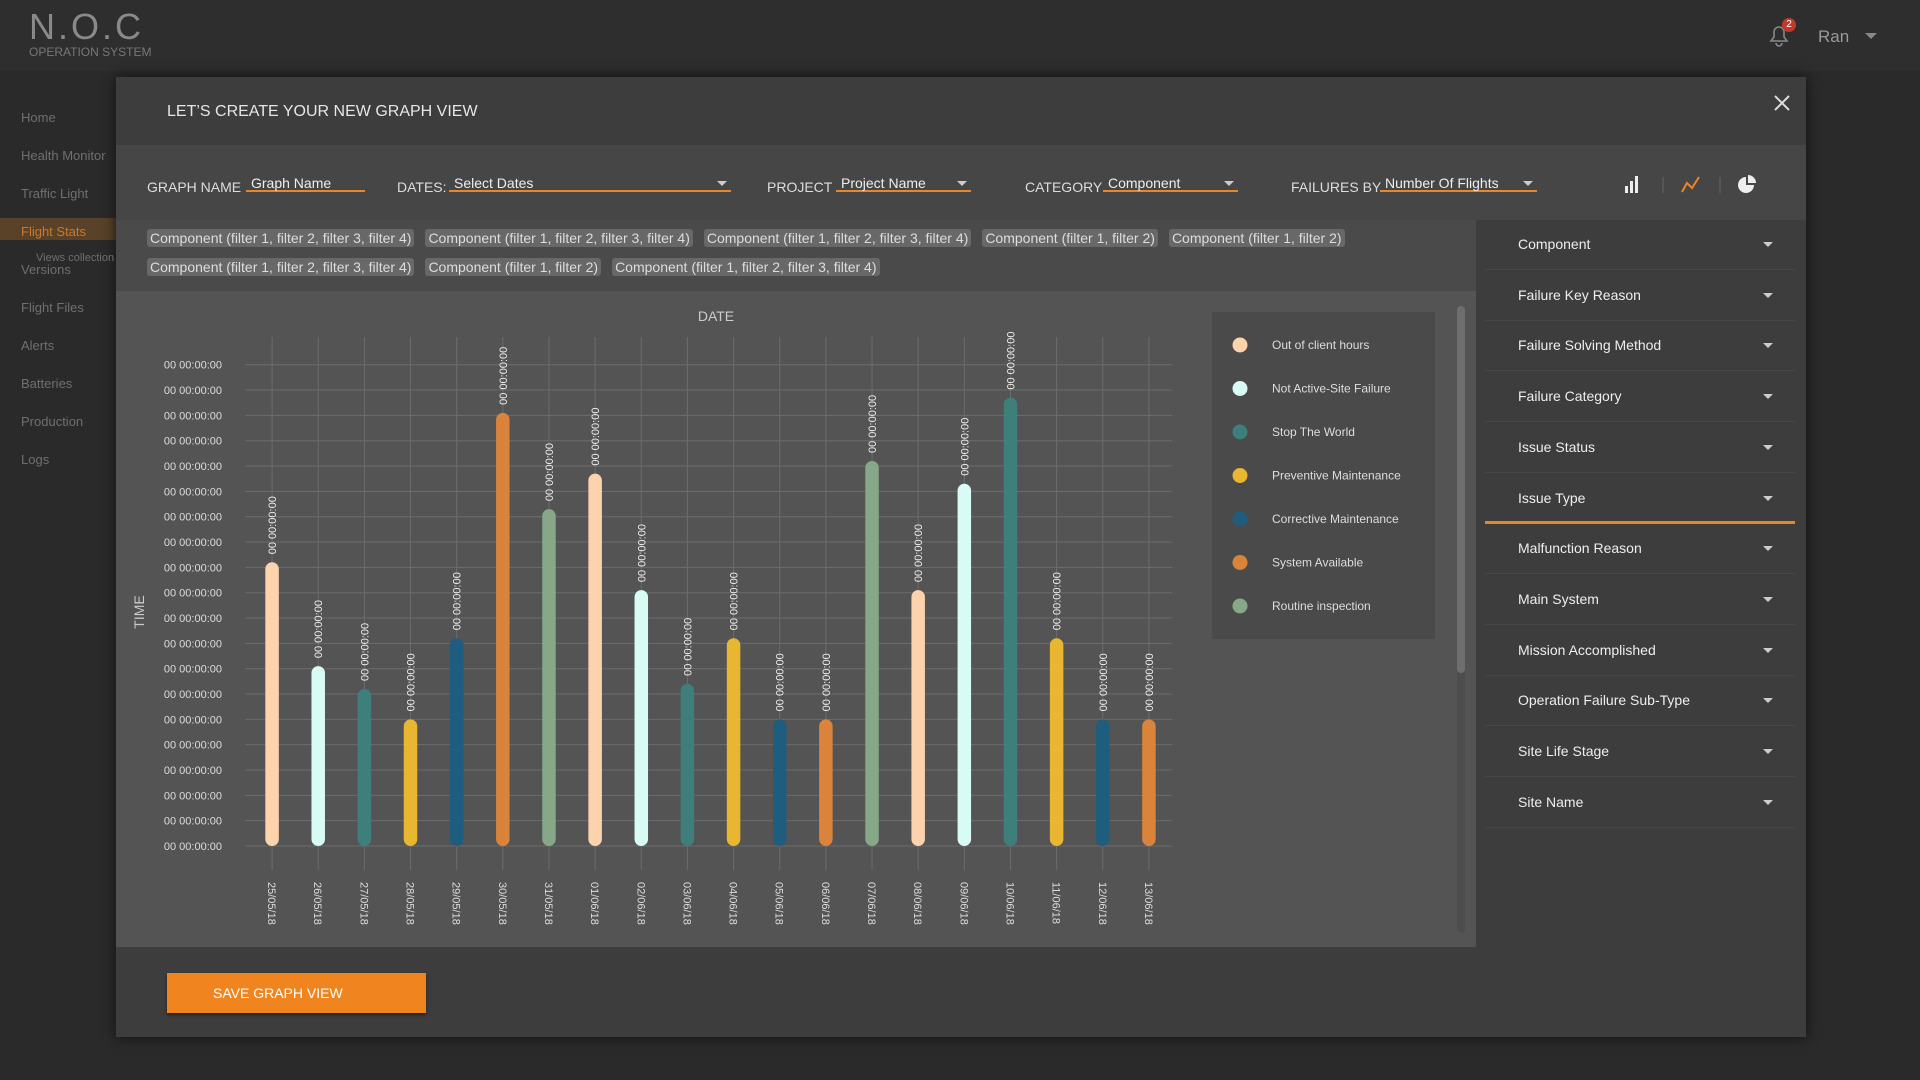 Image resolution: width=1920 pixels, height=1080 pixels. Describe the element at coordinates (716, 316) in the screenshot. I see `x-axis-title: DATE` at that location.